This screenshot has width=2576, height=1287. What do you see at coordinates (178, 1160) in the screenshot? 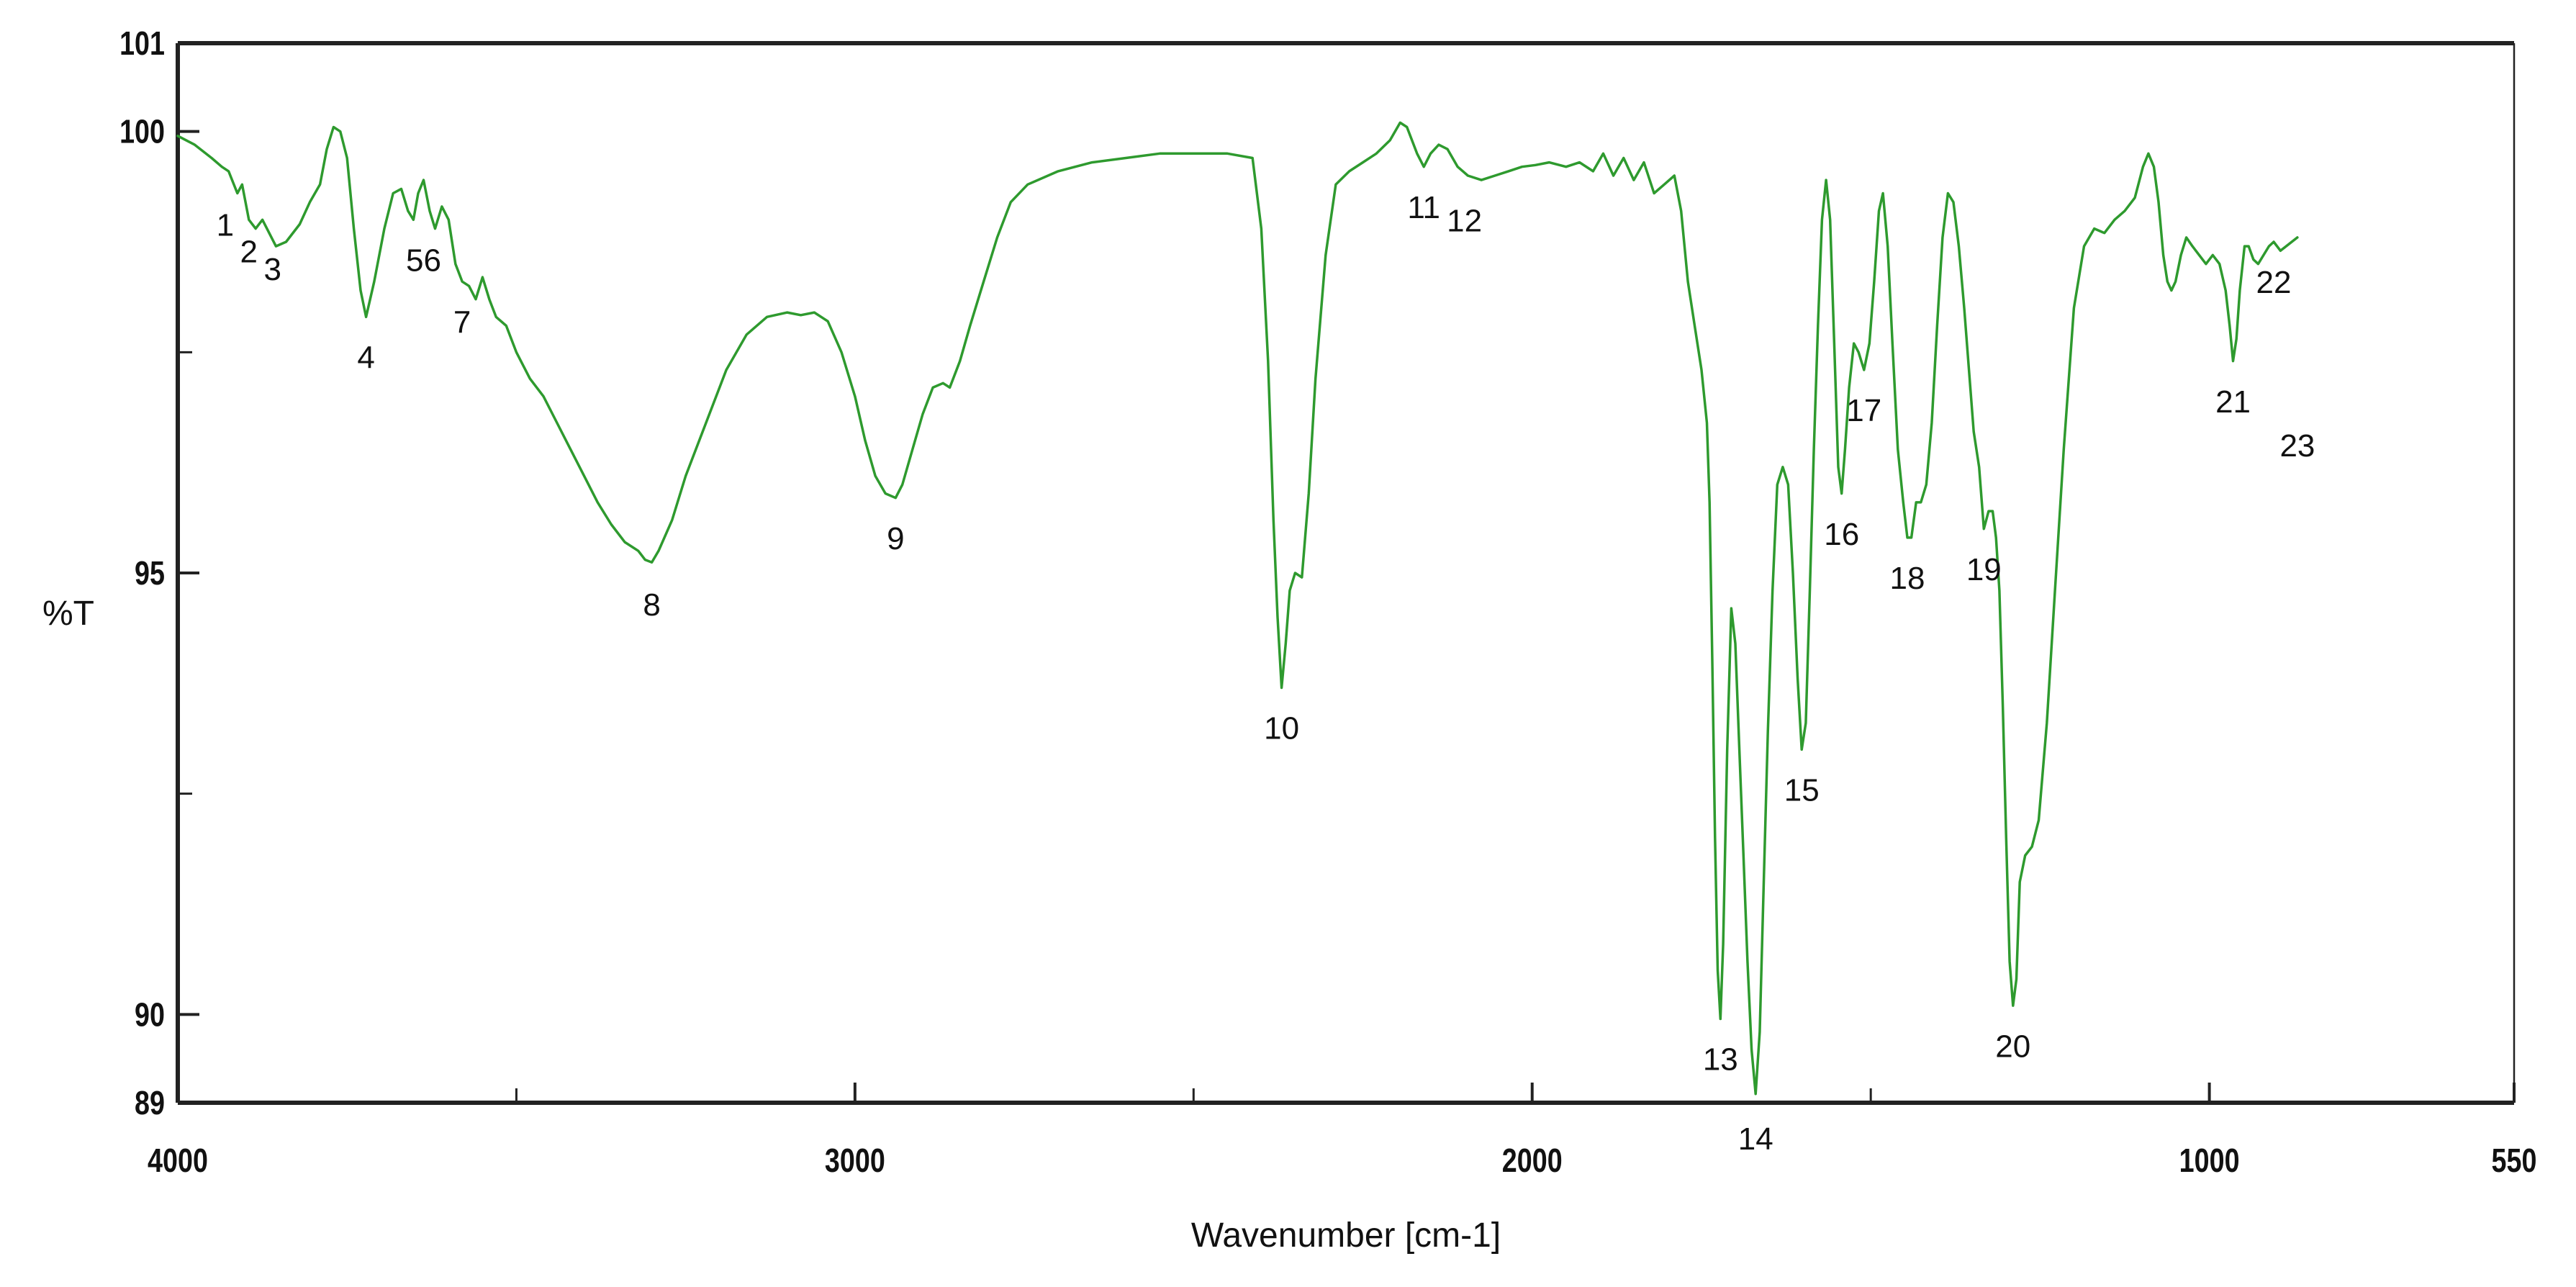
I see `x-tick-label: 4000` at bounding box center [178, 1160].